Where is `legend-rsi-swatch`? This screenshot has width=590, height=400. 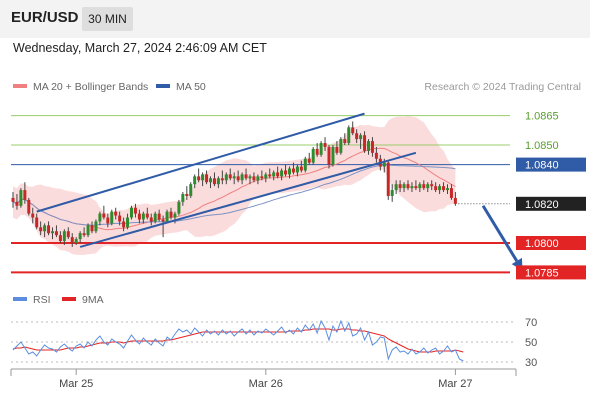 legend-rsi-swatch is located at coordinates (20, 299).